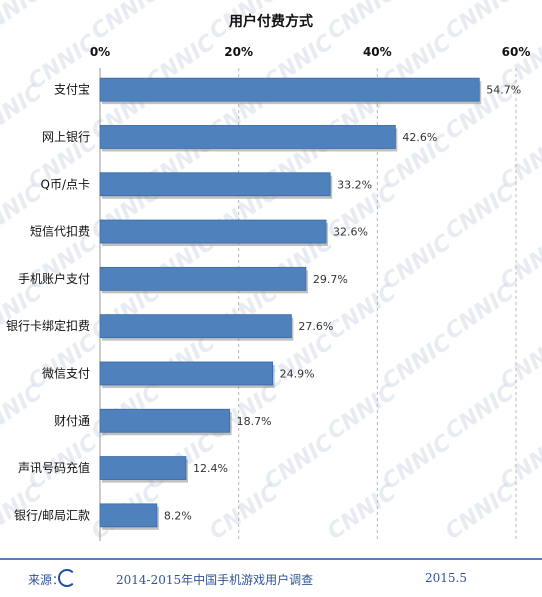 The image size is (542, 597). I want to click on source-text: 2014-2015年中国手机游戏用户调查, so click(215, 580).